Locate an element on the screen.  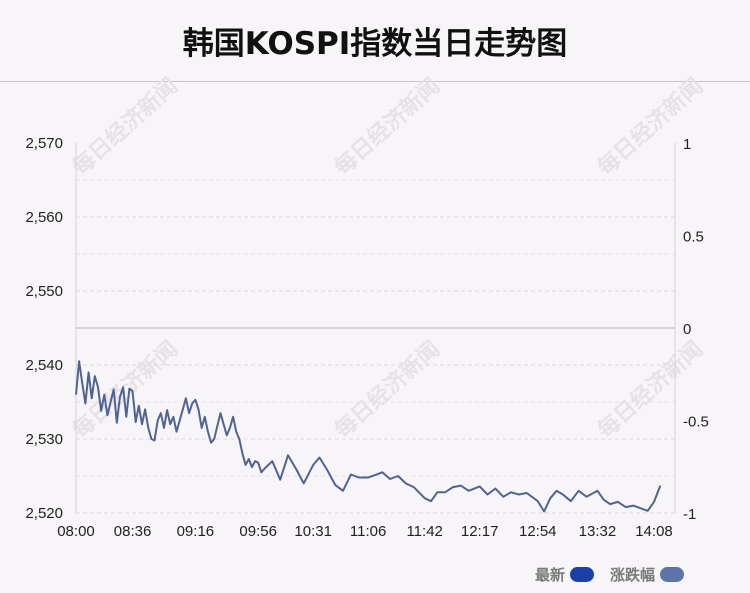
x-tick: 12:17 is located at coordinates (480, 531).